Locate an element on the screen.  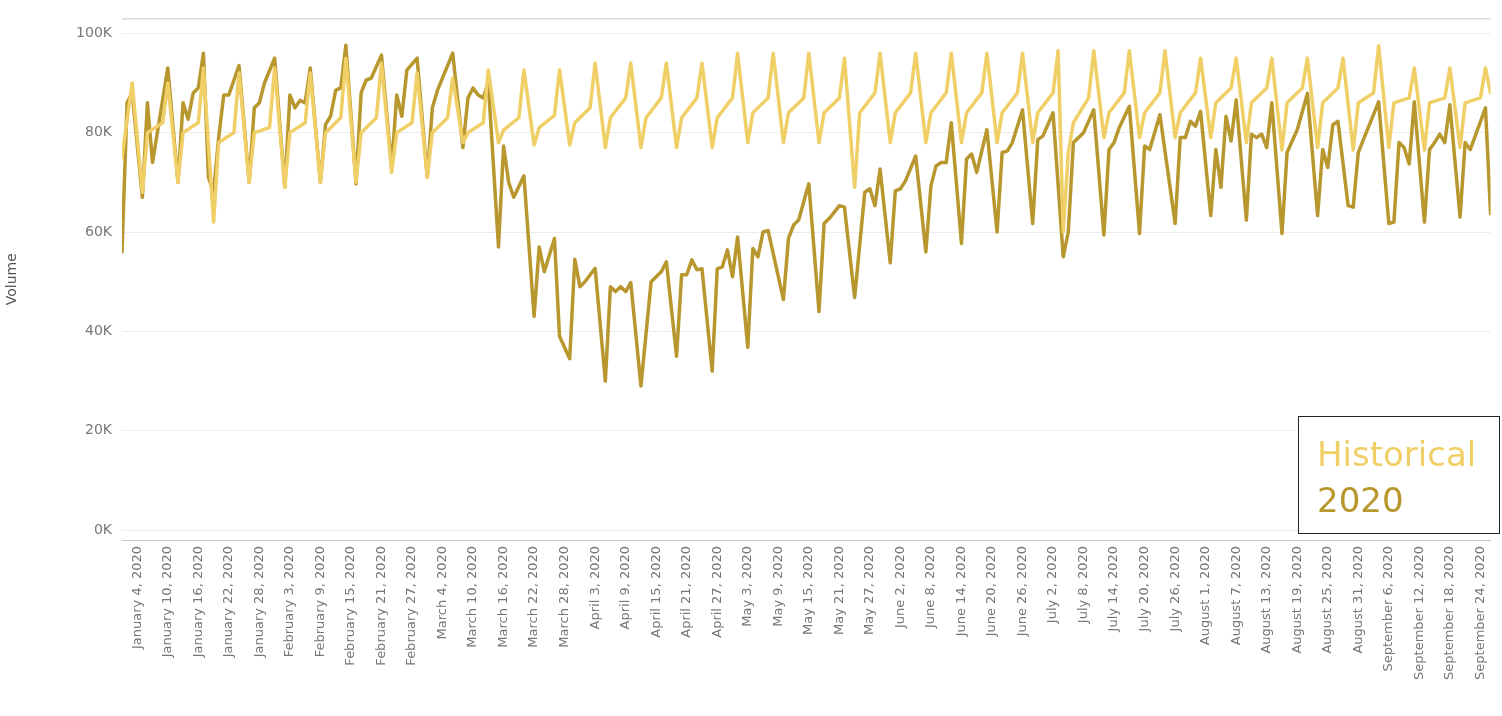
x-tick-label: March 4, 2020 is located at coordinates (441, 593).